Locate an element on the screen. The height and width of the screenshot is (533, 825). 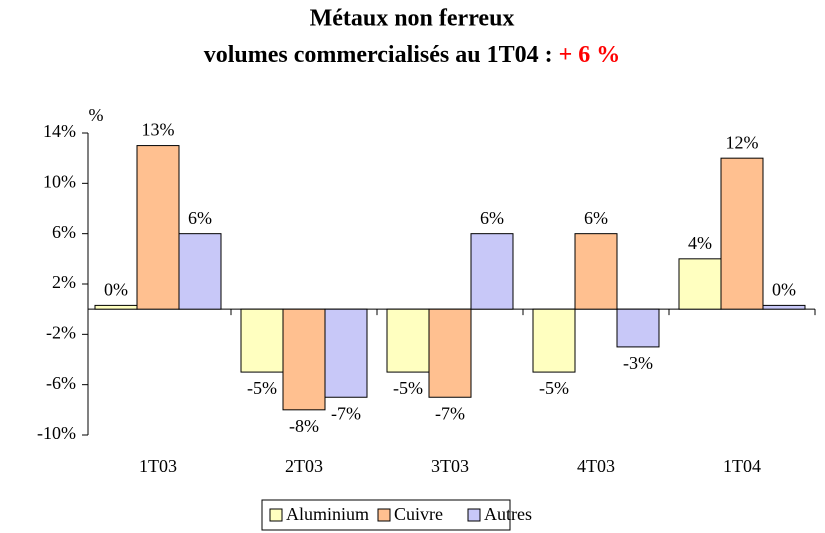
y-tick-label: 10% is located at coordinates (59, 181).